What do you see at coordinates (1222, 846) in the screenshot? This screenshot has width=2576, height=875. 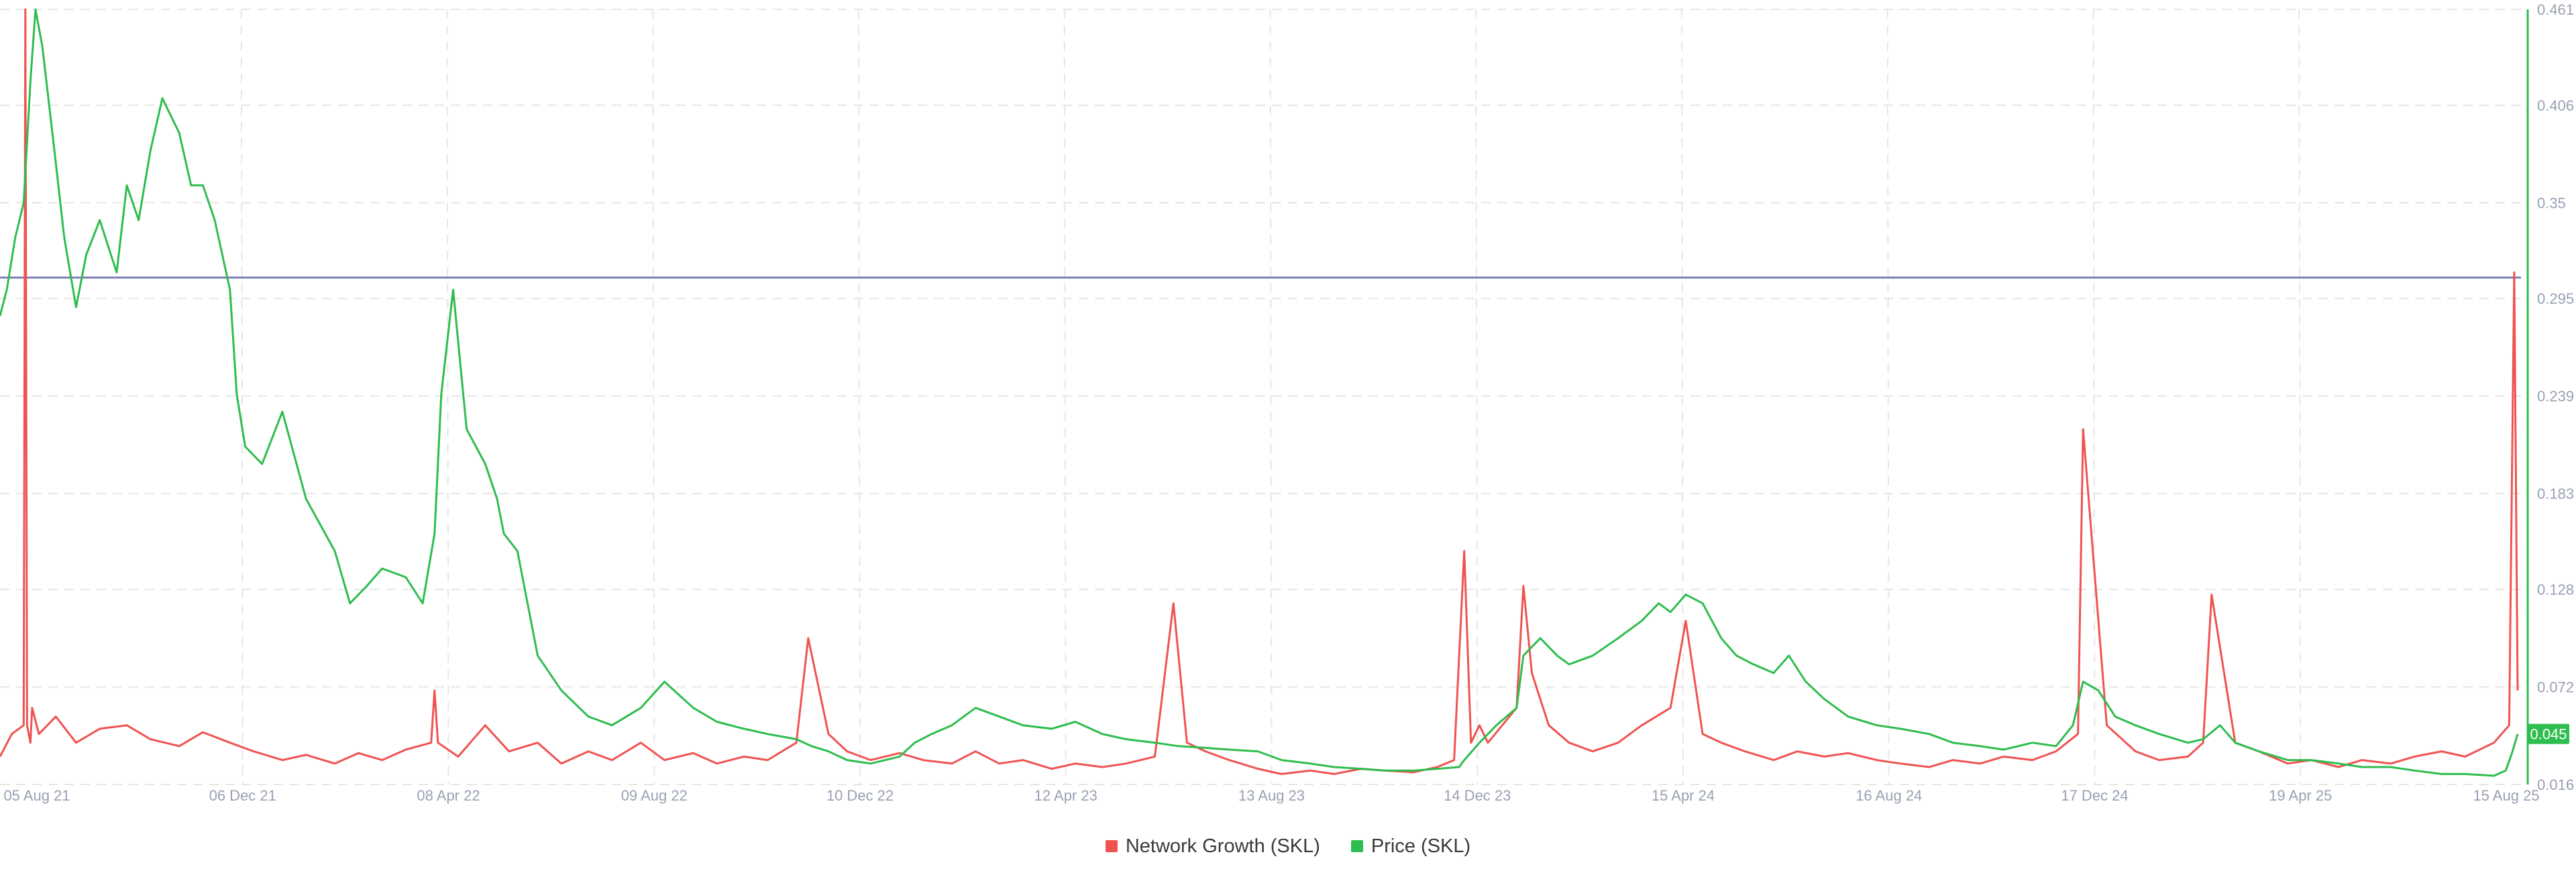 I see `legend-network-growth-label: Network Growth (SKL)` at bounding box center [1222, 846].